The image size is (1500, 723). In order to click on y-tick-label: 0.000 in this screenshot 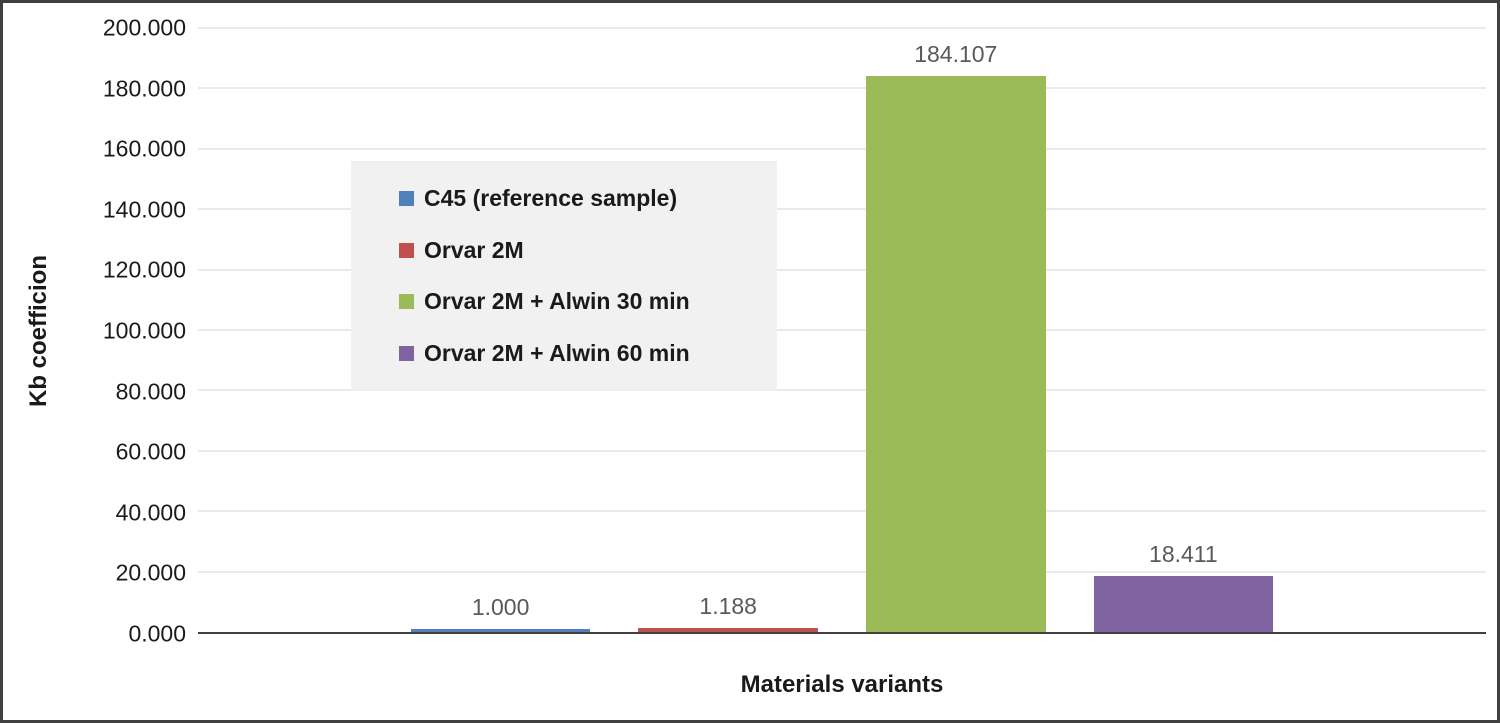, I will do `click(157, 633)`.